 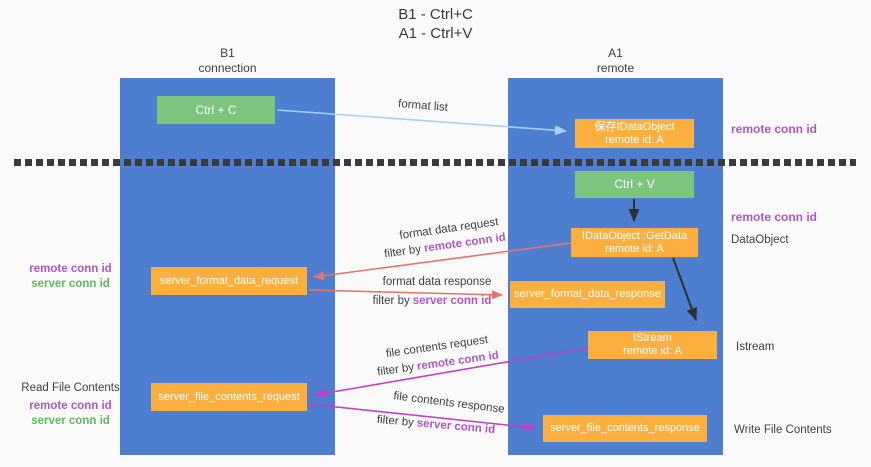 I want to click on diagram-title: B1 - Ctrl+C A1 - Ctrl+V, so click(x=435, y=24).